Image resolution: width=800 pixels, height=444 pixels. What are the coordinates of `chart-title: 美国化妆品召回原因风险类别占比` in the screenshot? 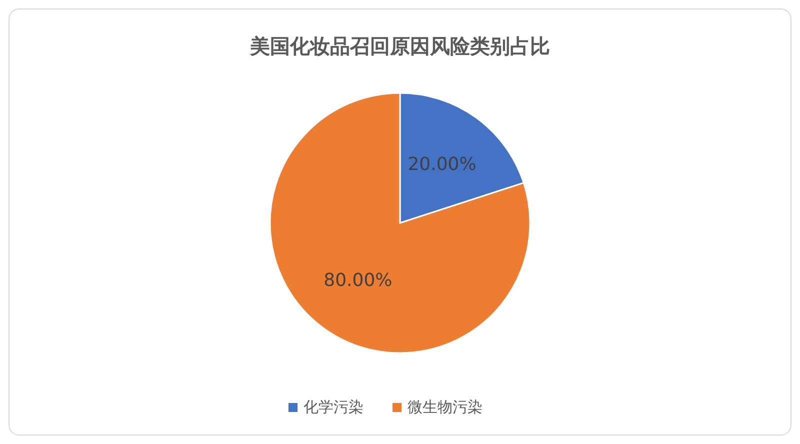 It's located at (399, 46).